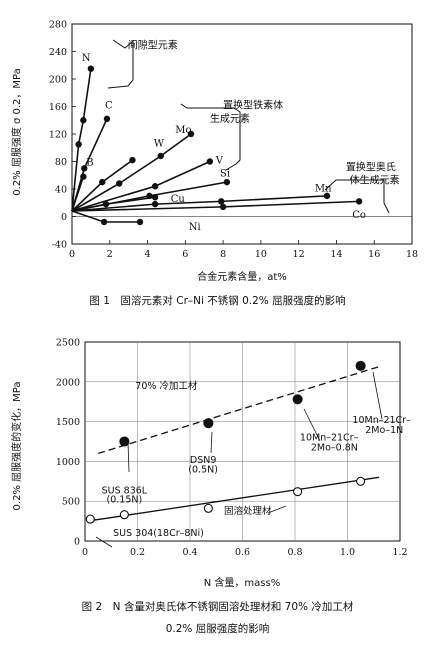 This screenshot has height=648, width=435. I want to click on trend-line-cold-worked, so click(238, 410).